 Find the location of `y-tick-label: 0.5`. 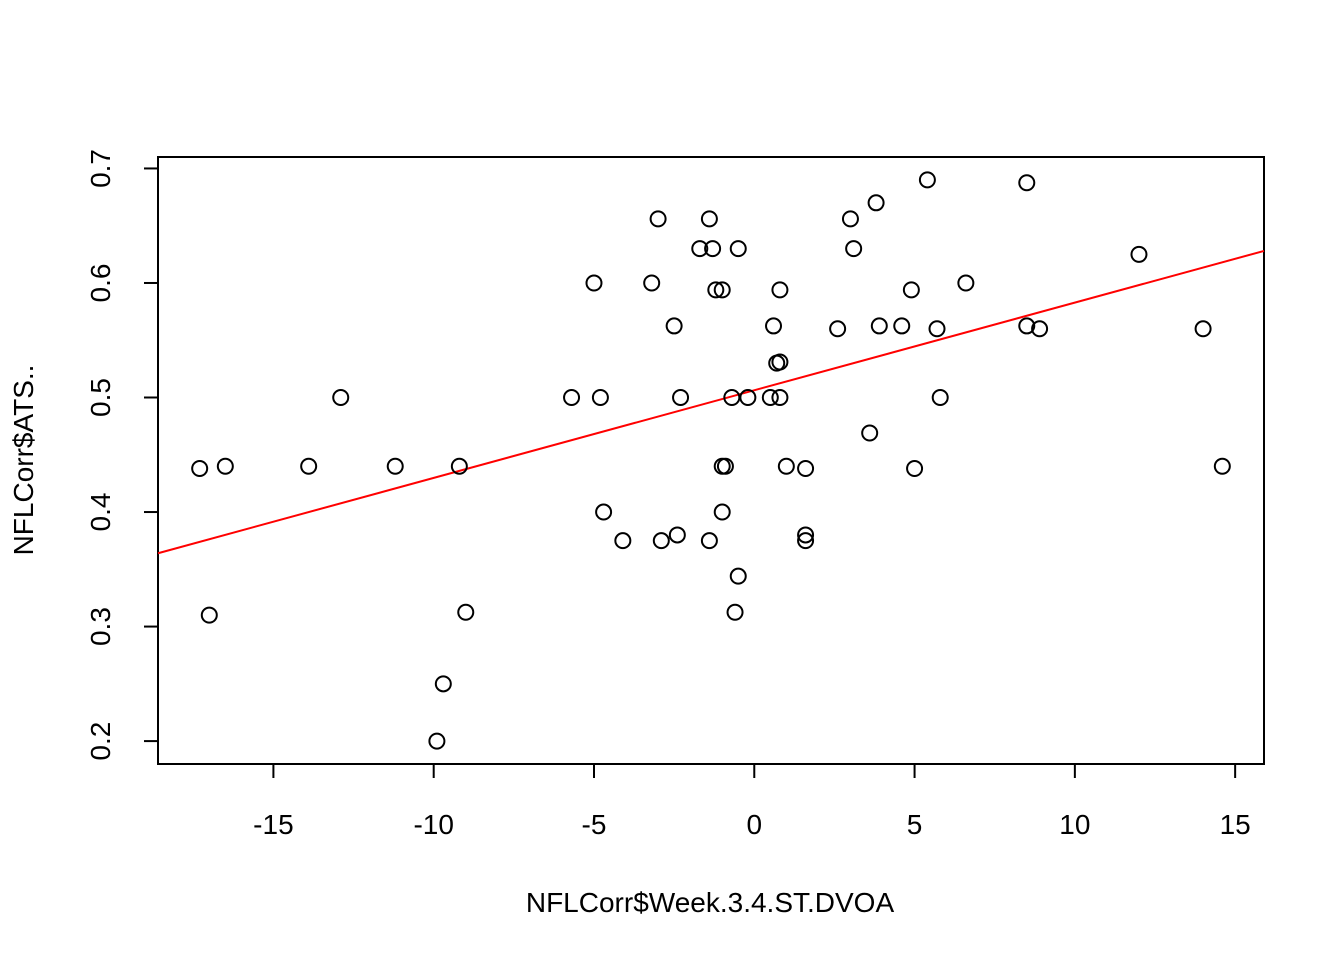

y-tick-label: 0.5 is located at coordinates (100, 397).